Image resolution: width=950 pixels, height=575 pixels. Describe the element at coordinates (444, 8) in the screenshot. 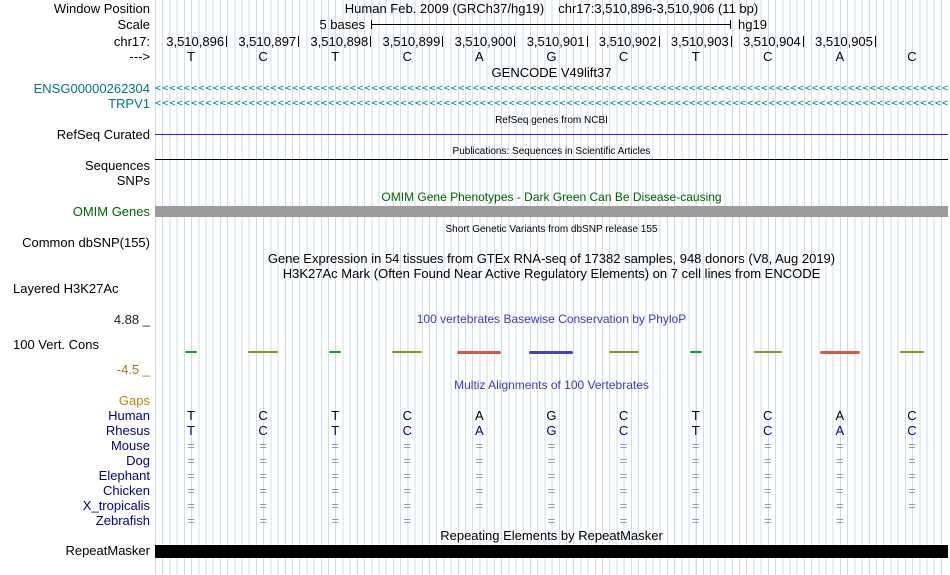

I see `assembly-text: Human Feb. 2009 (GRCh37/hg19)` at that location.